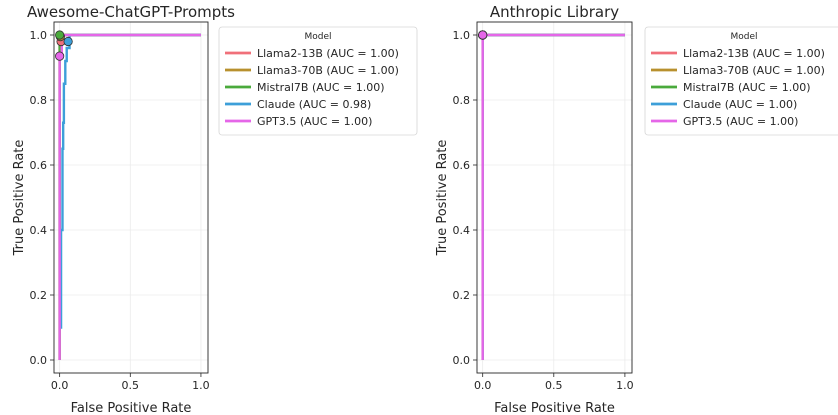 The image size is (838, 415). What do you see at coordinates (314, 104) in the screenshot?
I see `legend-label-4: Claude (AUC = 0.98)` at bounding box center [314, 104].